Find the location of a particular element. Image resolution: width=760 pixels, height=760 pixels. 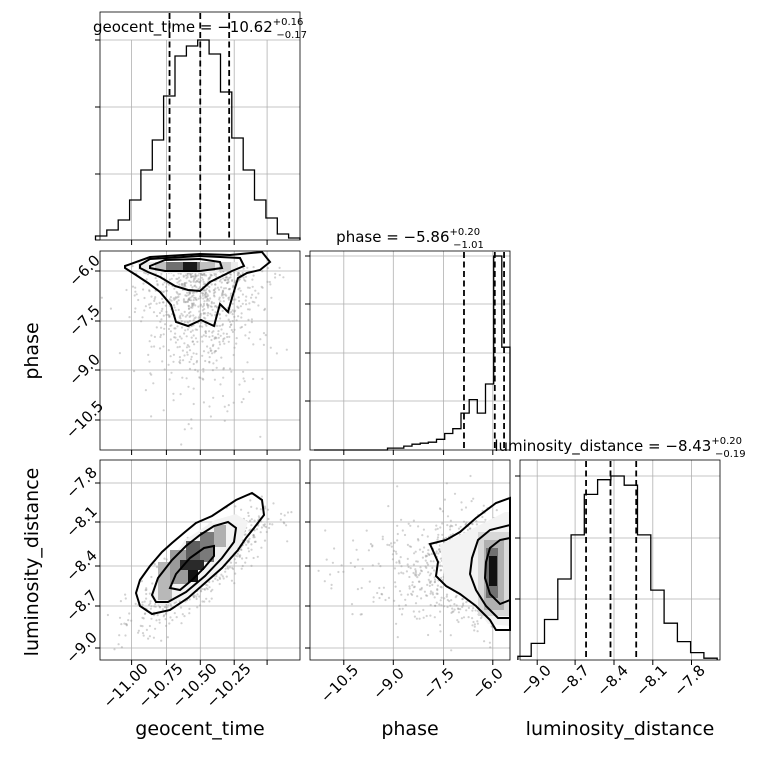

quantiles-phase is located at coordinates (484, 351).